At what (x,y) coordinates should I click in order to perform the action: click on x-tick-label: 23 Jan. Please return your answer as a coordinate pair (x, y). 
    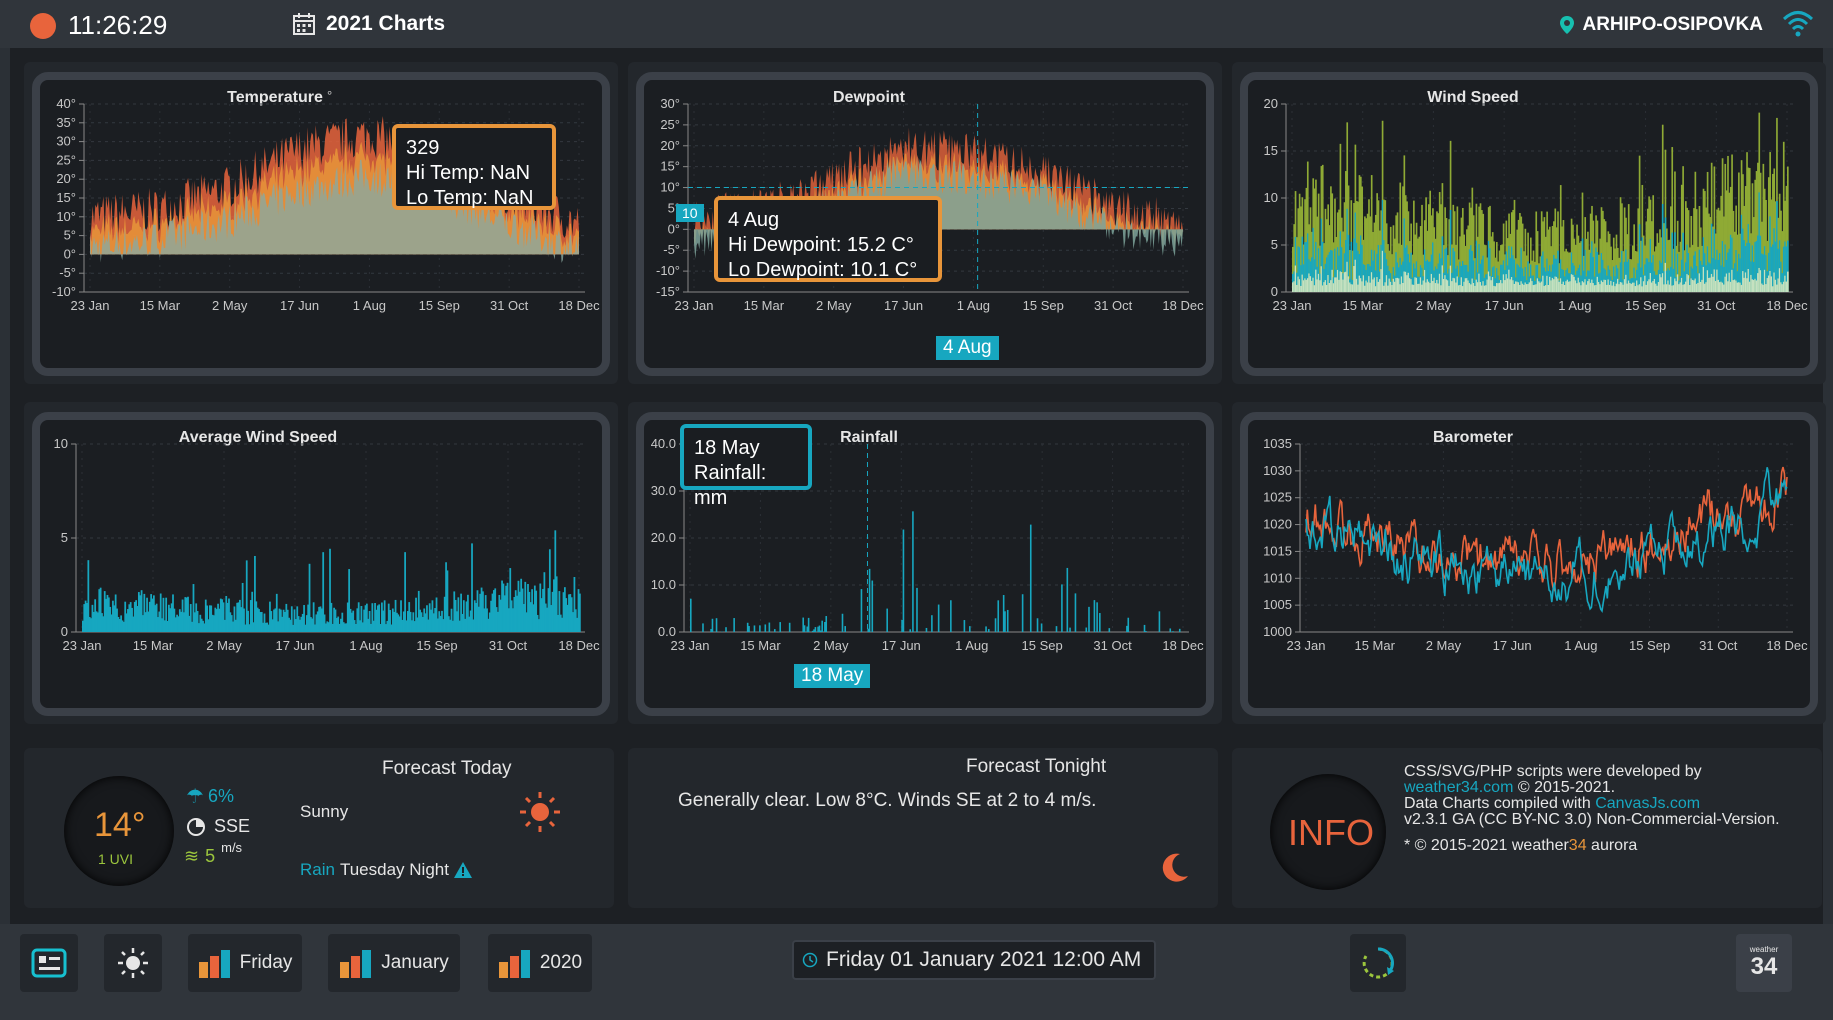
    Looking at the image, I should click on (1305, 645).